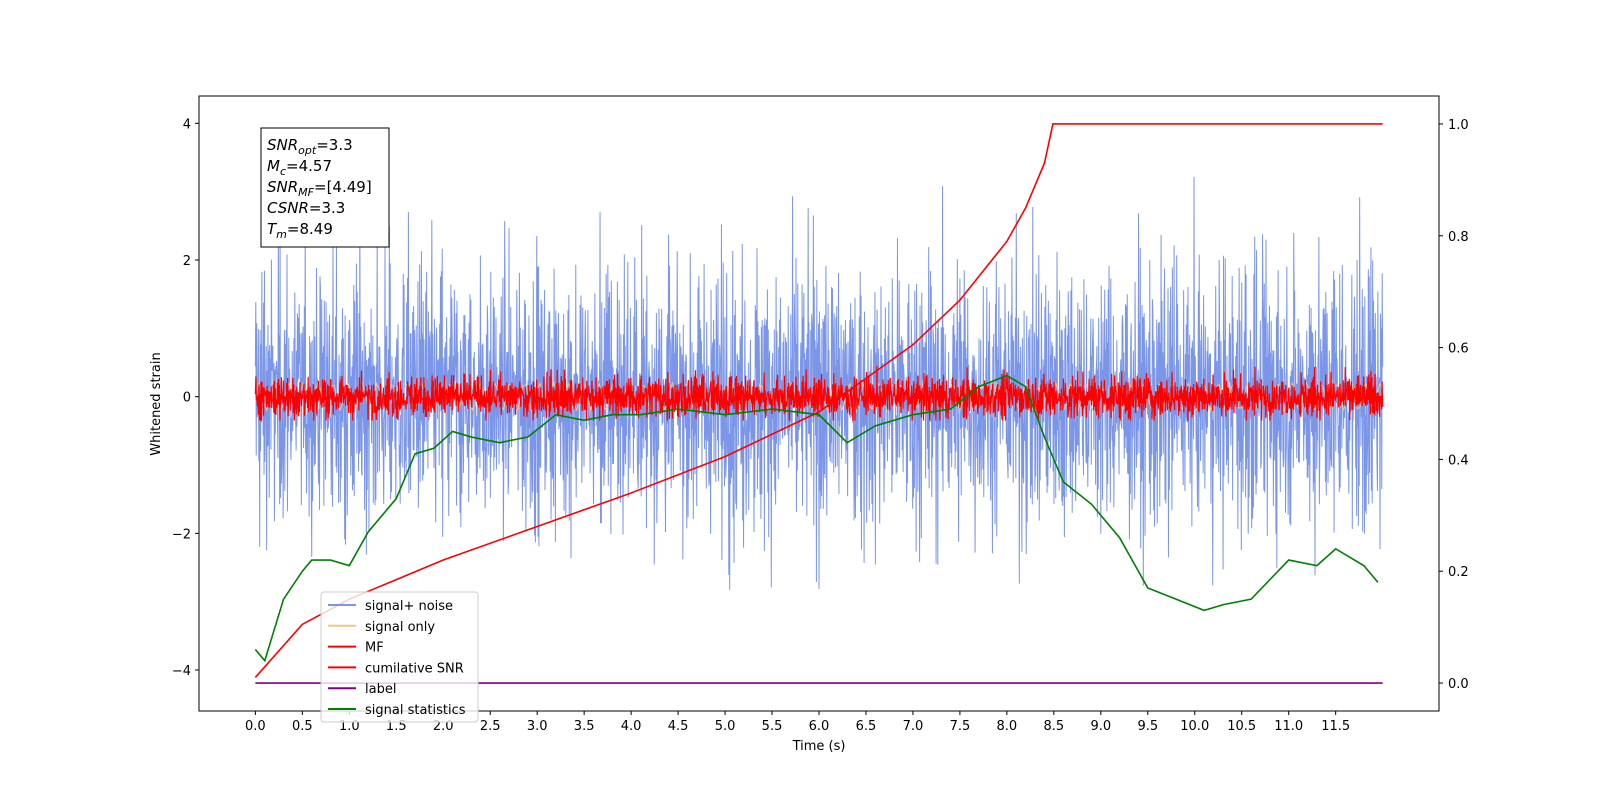 This screenshot has width=1600, height=800. What do you see at coordinates (187, 124) in the screenshot?
I see `y-tick-label: 4` at bounding box center [187, 124].